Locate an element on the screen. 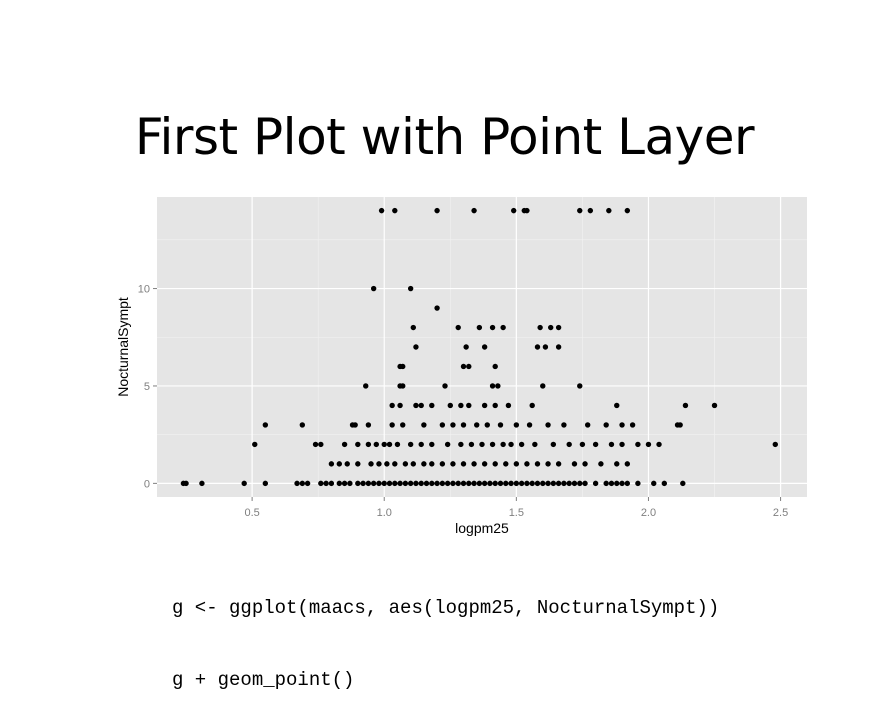  y-tick-label: 10 is located at coordinates (144, 290).